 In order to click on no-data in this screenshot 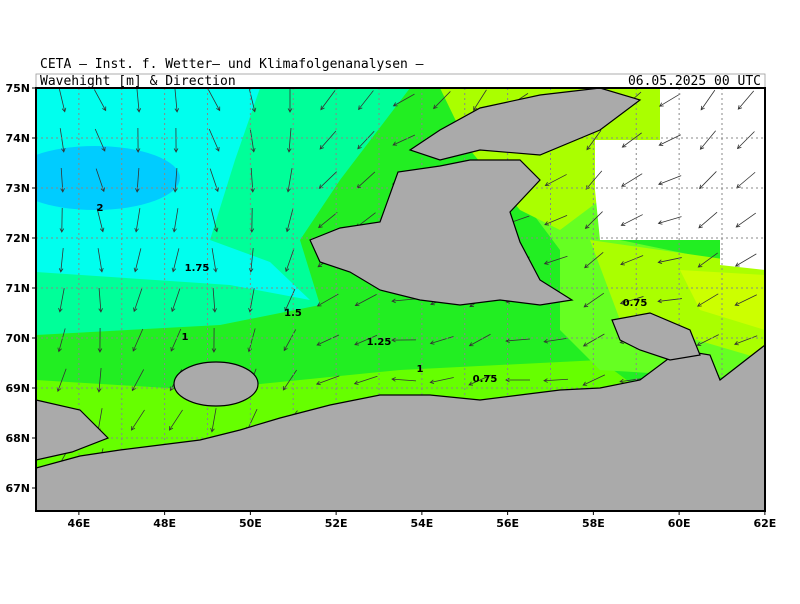, I will do `click(712, 114)`.